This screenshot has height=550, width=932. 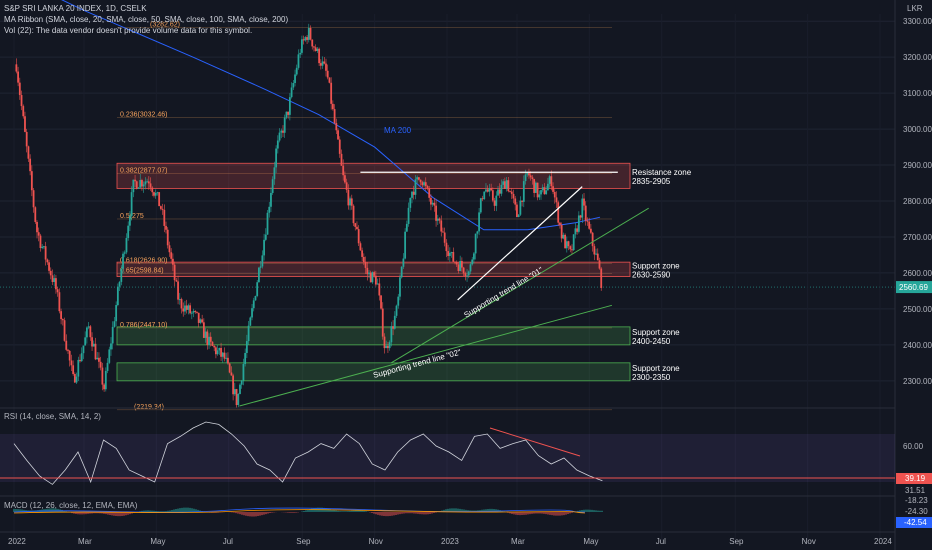 I want to click on zone-range: 2630-2590, so click(x=651, y=274).